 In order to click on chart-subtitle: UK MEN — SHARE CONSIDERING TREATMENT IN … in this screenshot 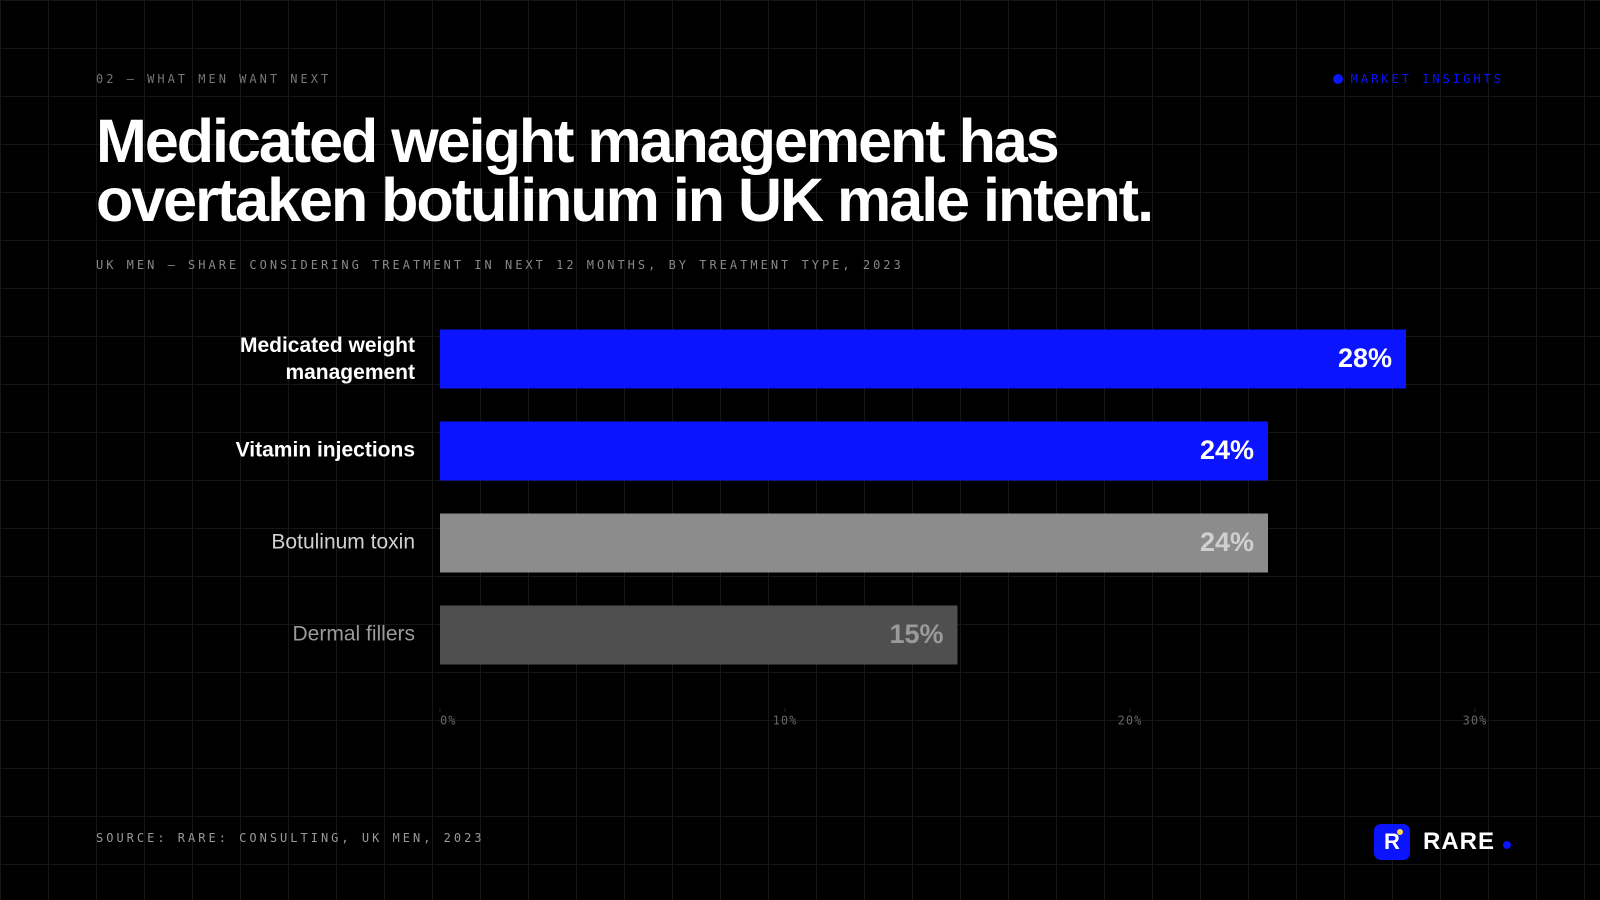, I will do `click(500, 265)`.